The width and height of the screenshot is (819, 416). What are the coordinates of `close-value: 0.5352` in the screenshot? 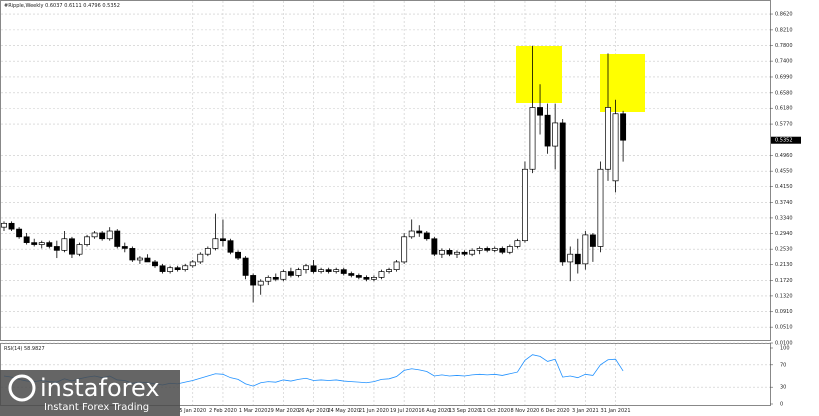 It's located at (111, 6).